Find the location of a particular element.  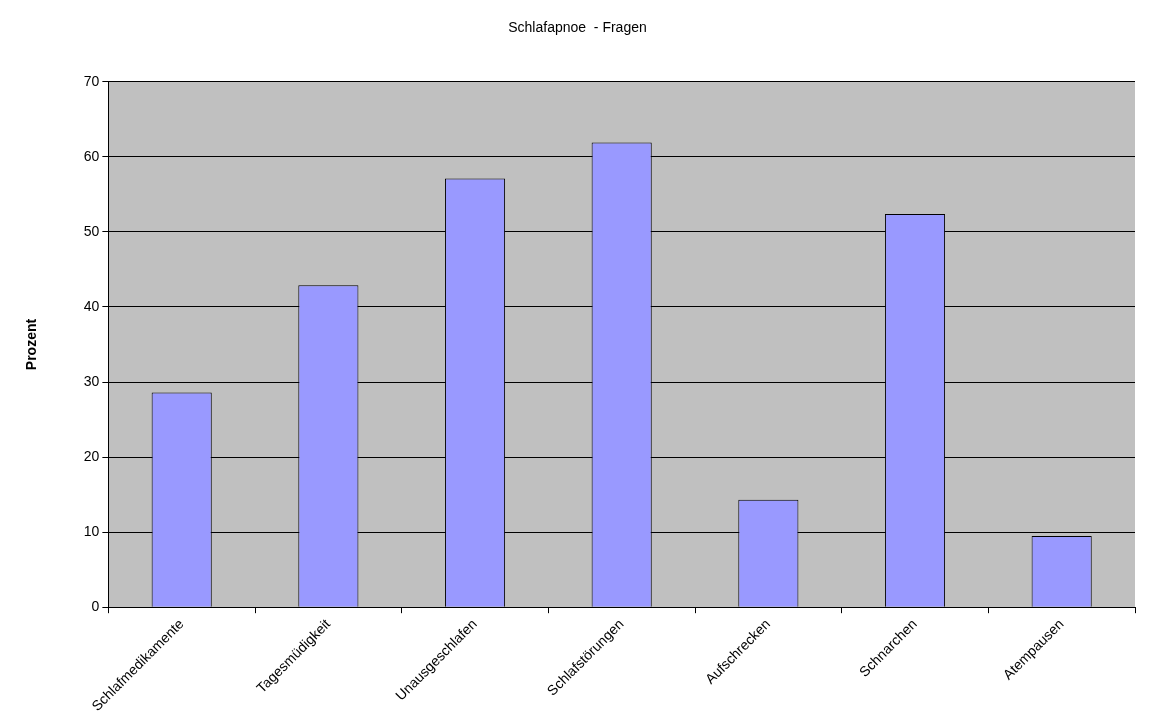

chart-title: Schlafapnoe - Fragen is located at coordinates (577, 27).